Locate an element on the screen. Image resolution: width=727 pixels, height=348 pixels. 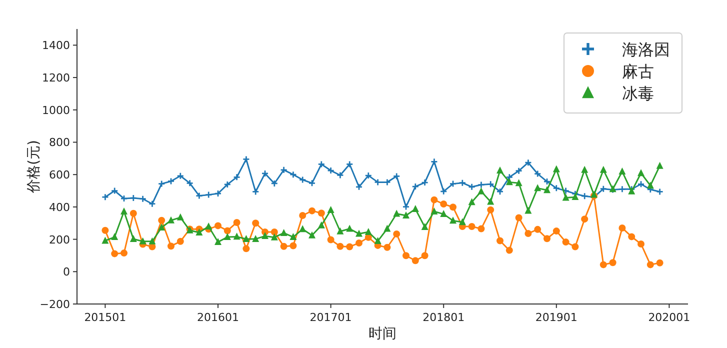
legend-label: 海洛因 is located at coordinates (646, 49).